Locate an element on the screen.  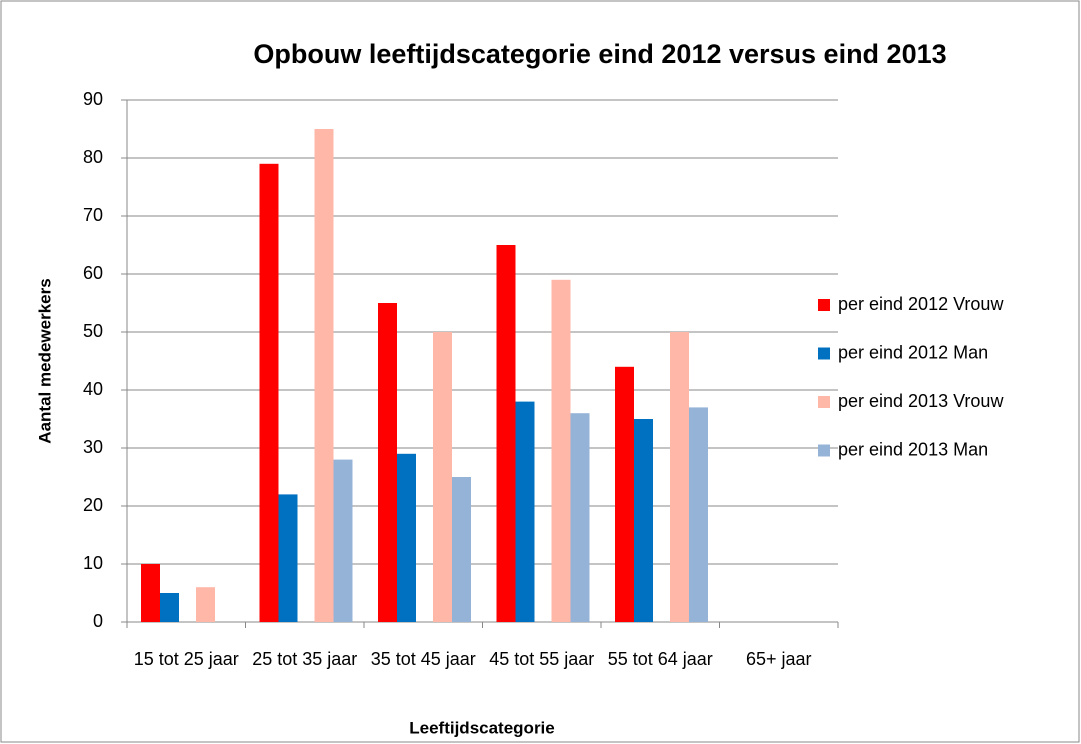
x-tick-label: 65+ jaar is located at coordinates (778, 659).